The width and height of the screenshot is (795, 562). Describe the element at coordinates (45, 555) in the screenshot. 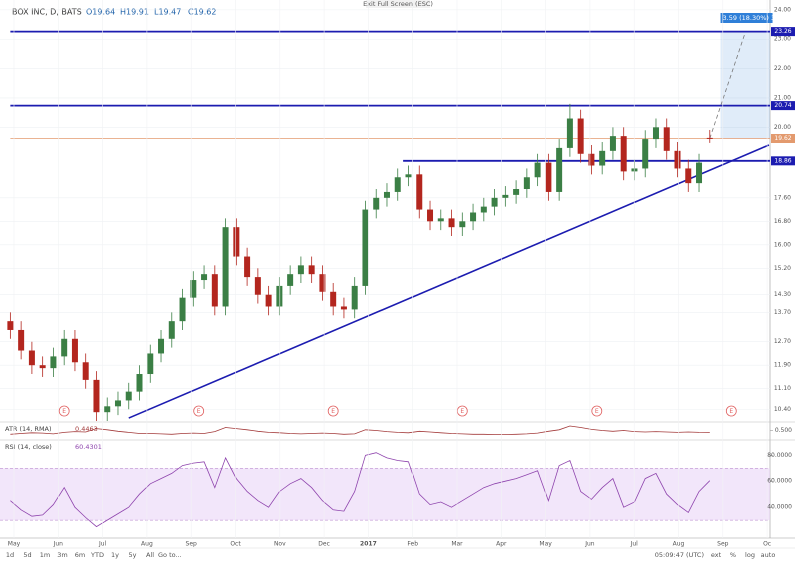

I see `range-button: 1m` at that location.